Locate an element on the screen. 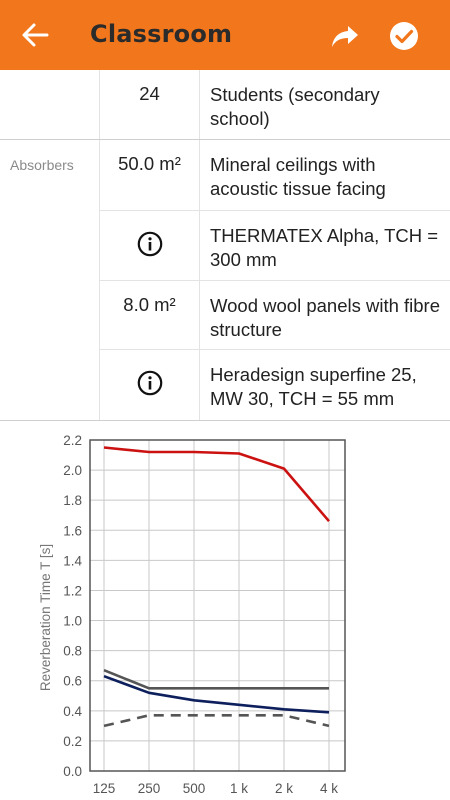  y-tick-label: 1.4 is located at coordinates (72, 560).